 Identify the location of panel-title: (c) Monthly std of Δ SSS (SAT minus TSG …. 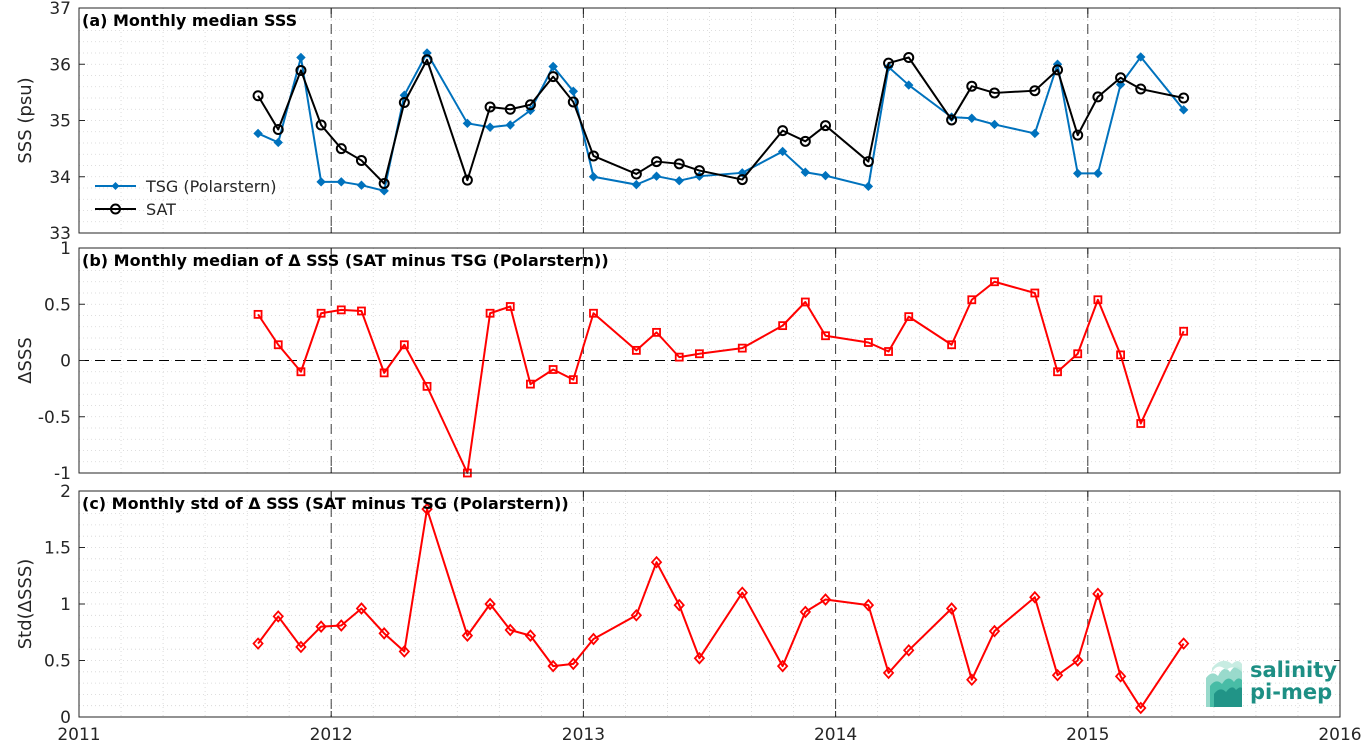
(325, 503).